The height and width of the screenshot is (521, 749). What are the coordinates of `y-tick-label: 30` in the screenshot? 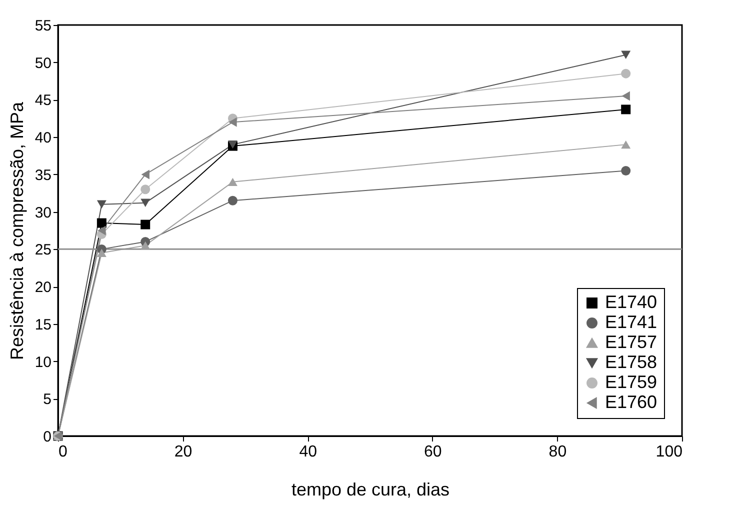 It's located at (43, 213).